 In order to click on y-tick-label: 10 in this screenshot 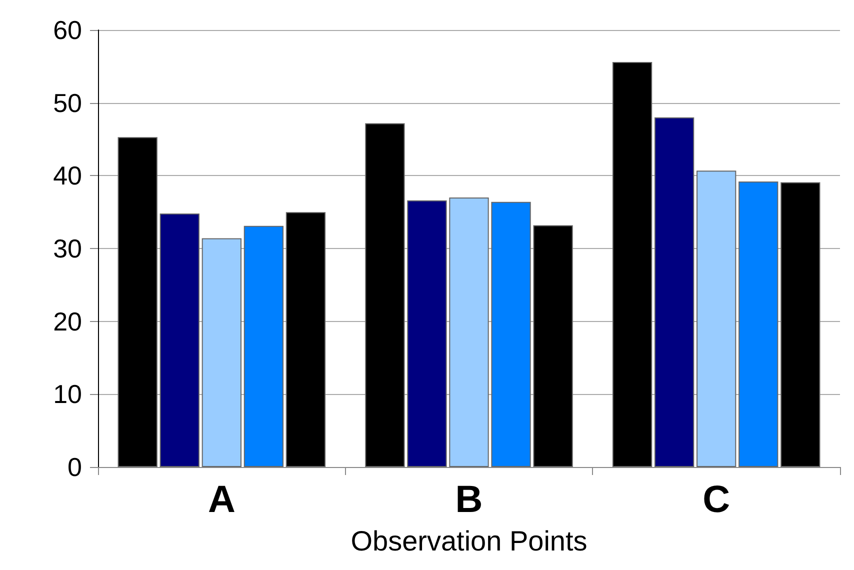, I will do `click(67, 394)`.